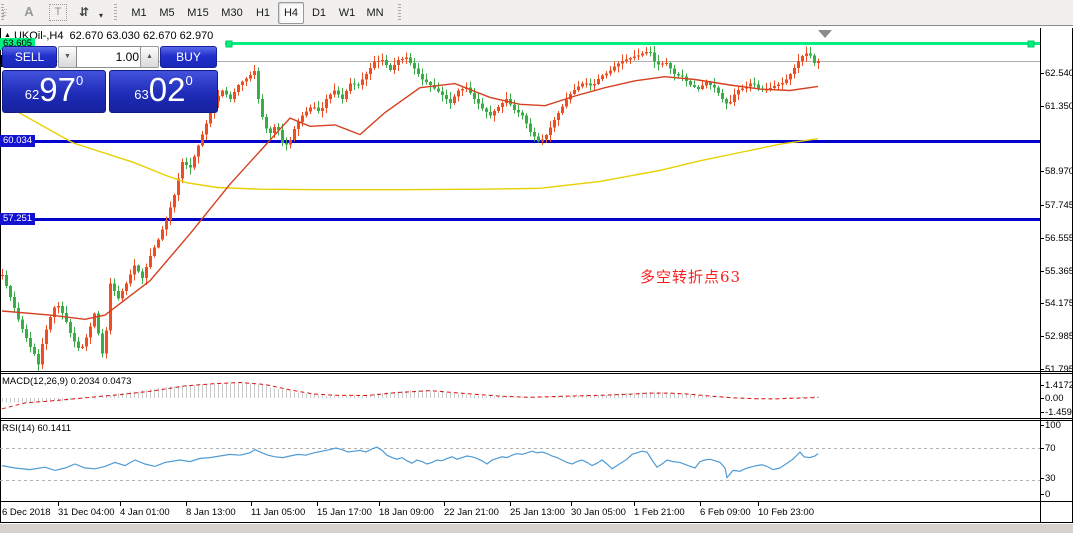 The image size is (1073, 533). What do you see at coordinates (29, 57) in the screenshot?
I see `sell-button: SELL` at bounding box center [29, 57].